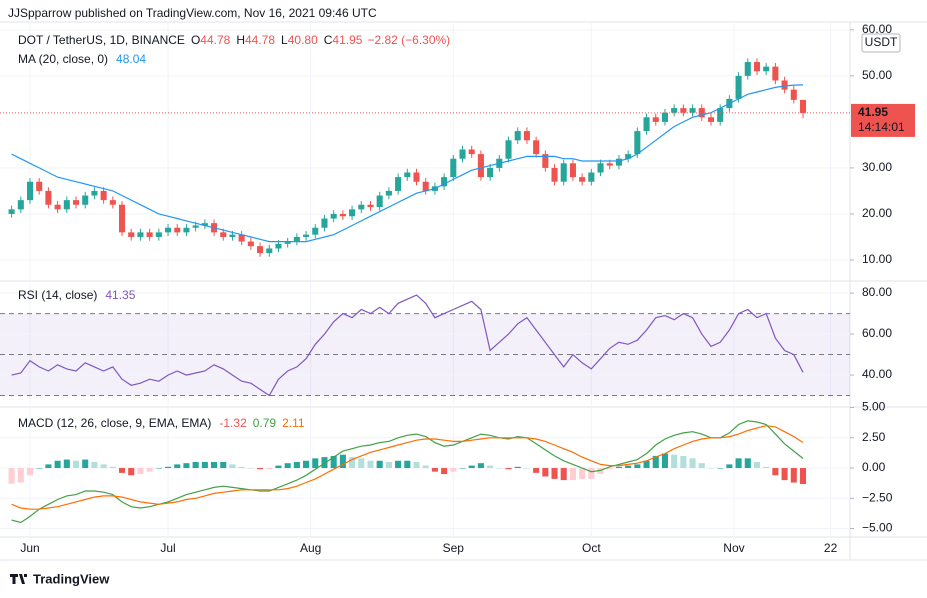  Describe the element at coordinates (881, 127) in the screenshot. I see `bar-countdown: 14:14:01` at that location.